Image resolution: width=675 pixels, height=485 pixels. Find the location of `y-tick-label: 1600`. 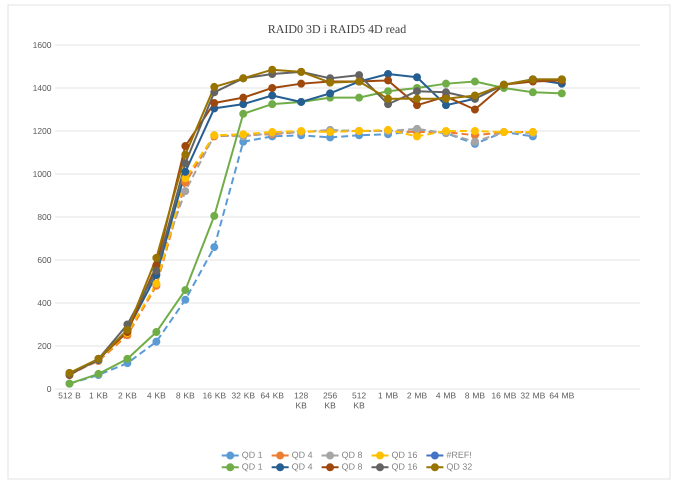

y-tick-label: 1600 is located at coordinates (42, 45).